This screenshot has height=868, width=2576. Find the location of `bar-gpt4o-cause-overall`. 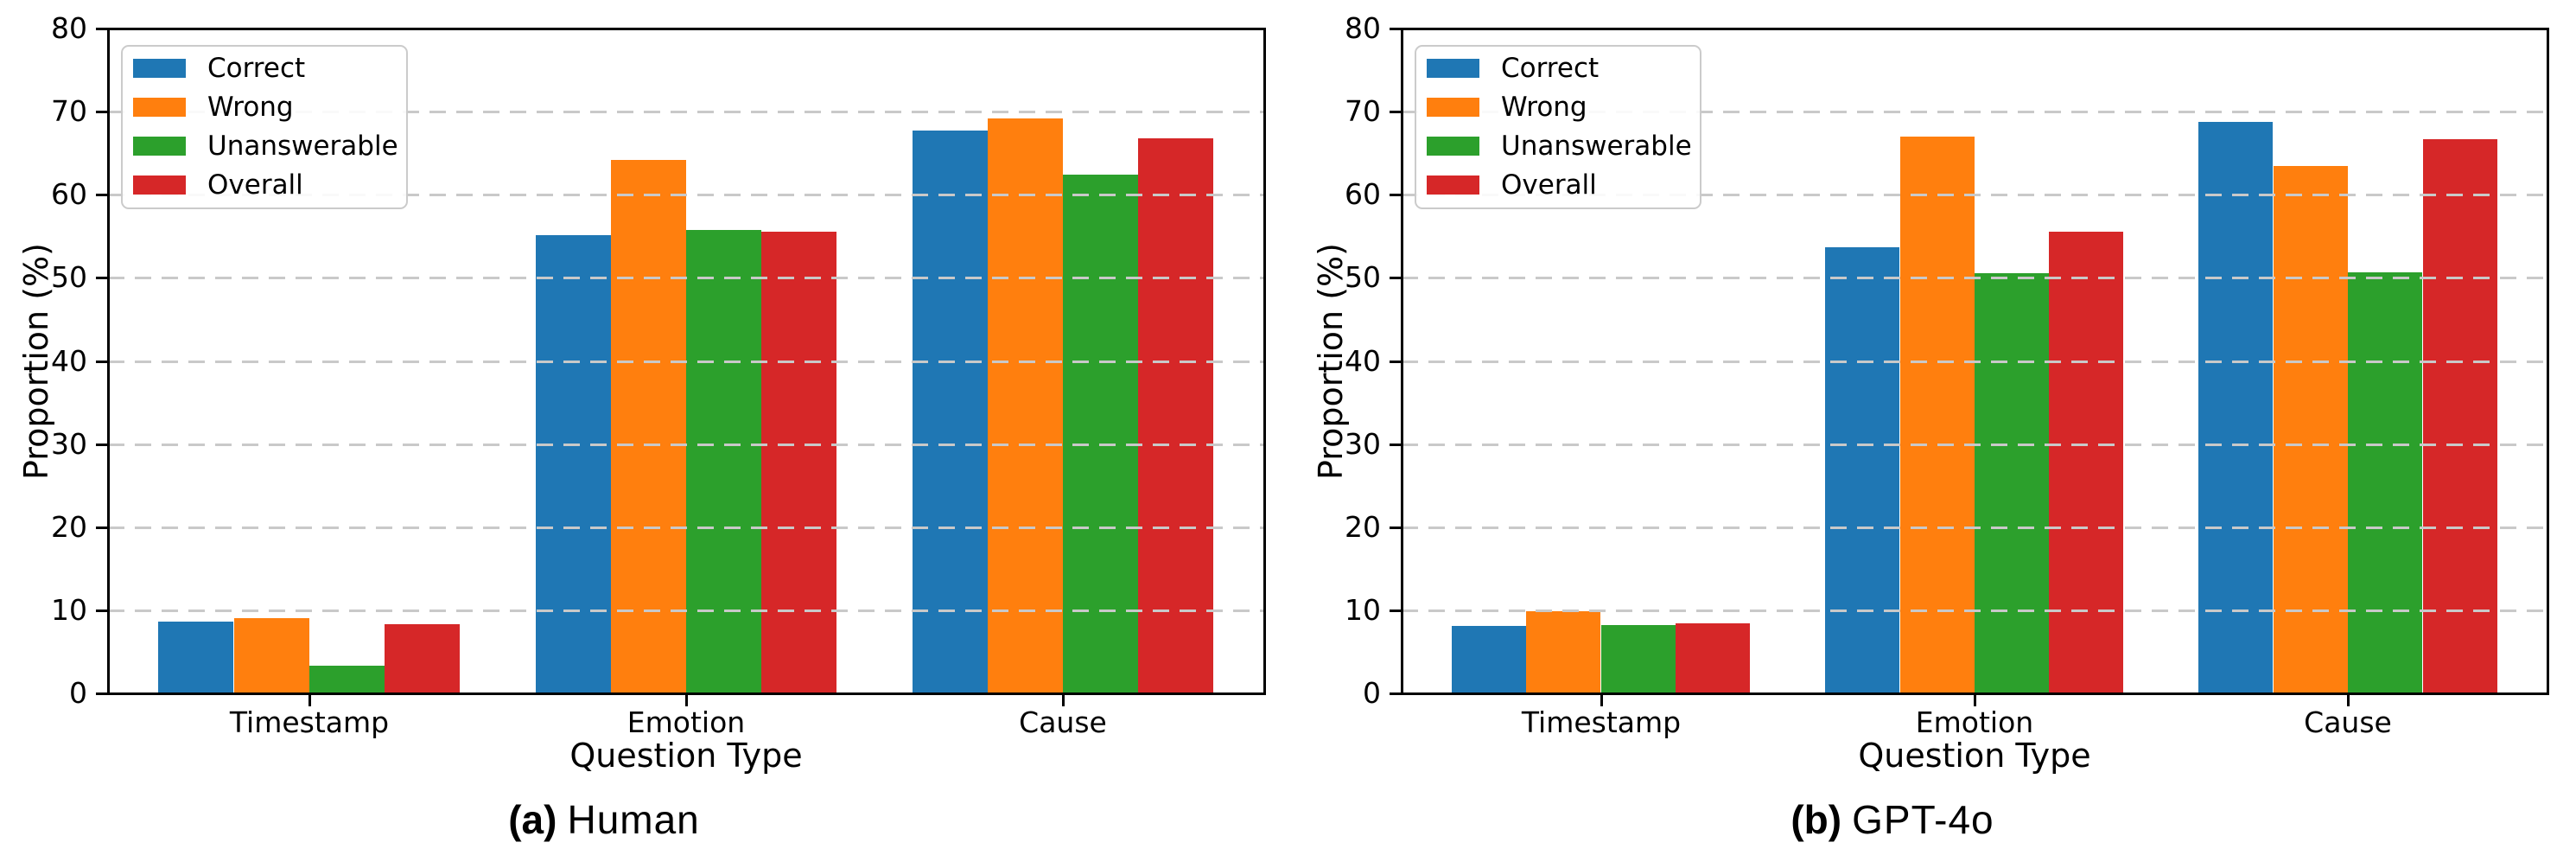

bar-gpt4o-cause-overall is located at coordinates (2460, 416).